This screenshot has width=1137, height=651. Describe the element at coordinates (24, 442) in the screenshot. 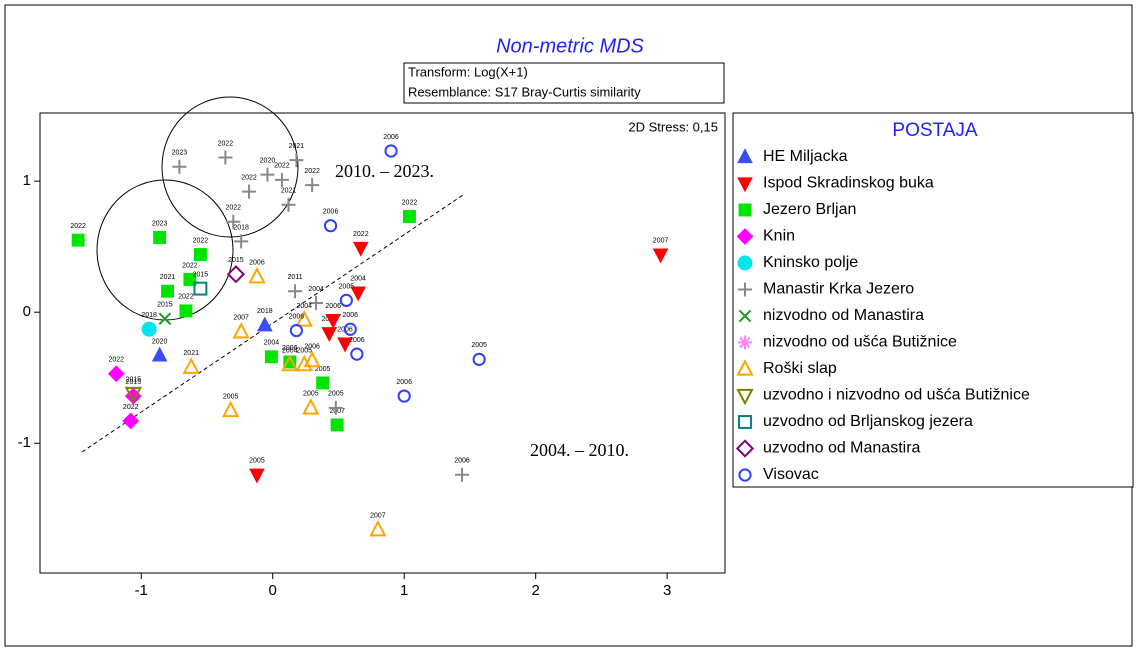

I see `y-tick-label: -1` at that location.